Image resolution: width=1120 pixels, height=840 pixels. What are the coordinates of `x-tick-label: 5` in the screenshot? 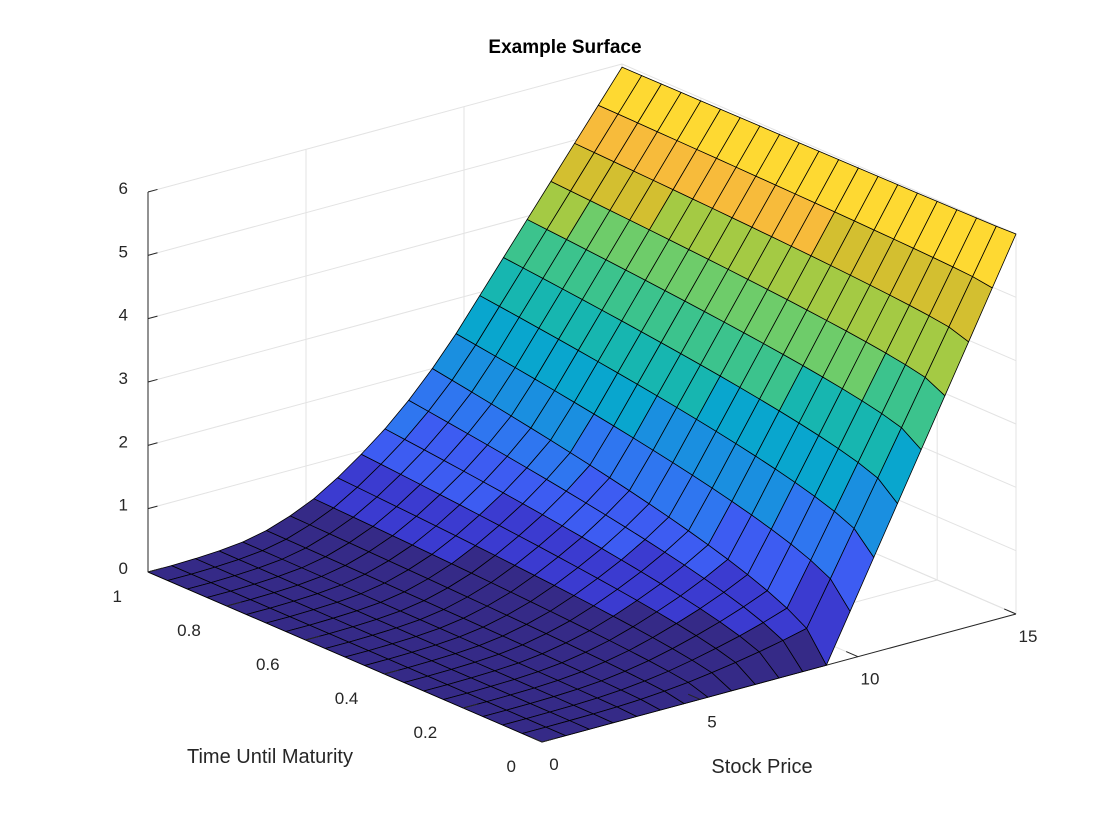 It's located at (711, 721).